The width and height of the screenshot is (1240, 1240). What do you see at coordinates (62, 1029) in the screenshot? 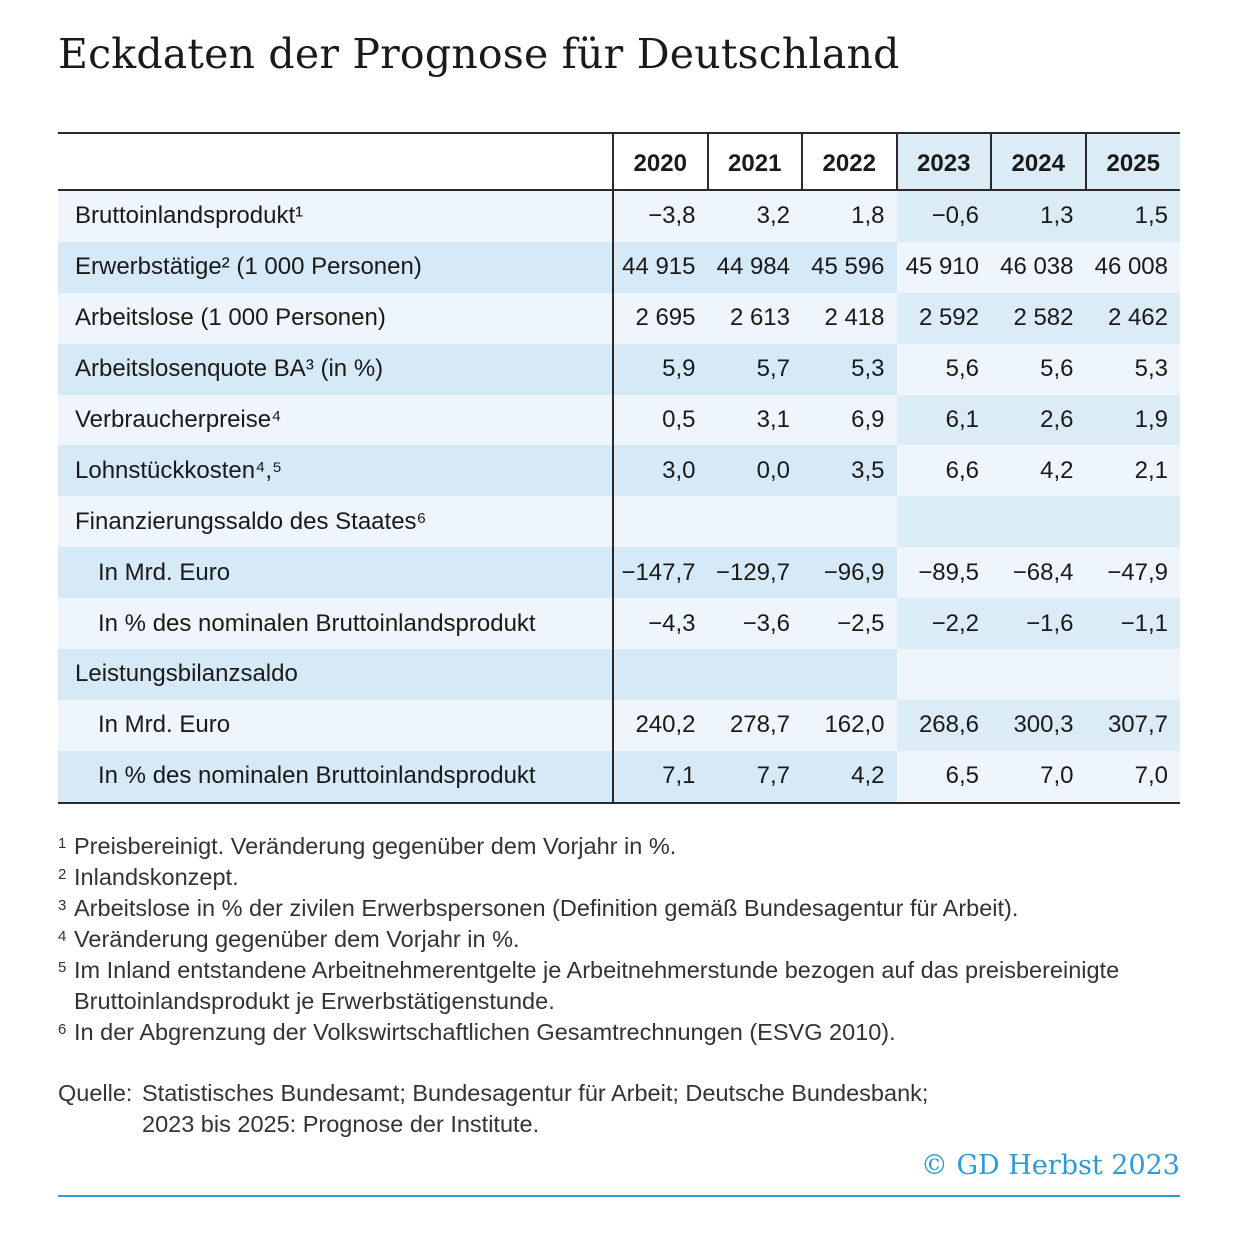
I see `footnote-mark: 6` at bounding box center [62, 1029].